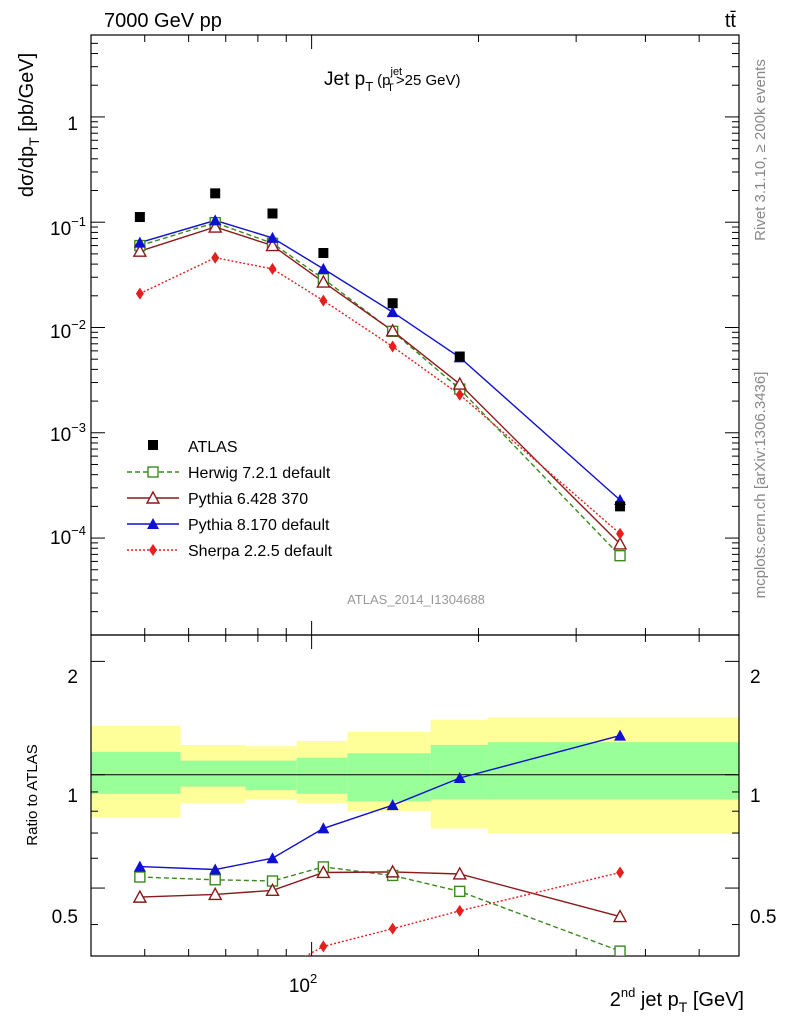 The height and width of the screenshot is (1024, 786). I want to click on ratio-tick-label-0.5: 0.5, so click(65, 917).